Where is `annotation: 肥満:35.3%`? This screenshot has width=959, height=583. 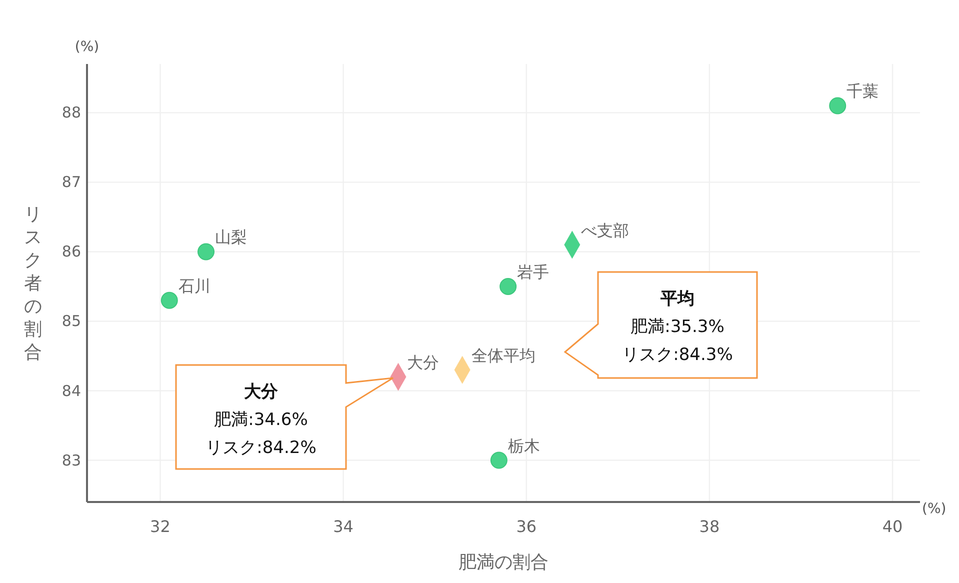
annotation: 肥満:35.3% is located at coordinates (677, 327).